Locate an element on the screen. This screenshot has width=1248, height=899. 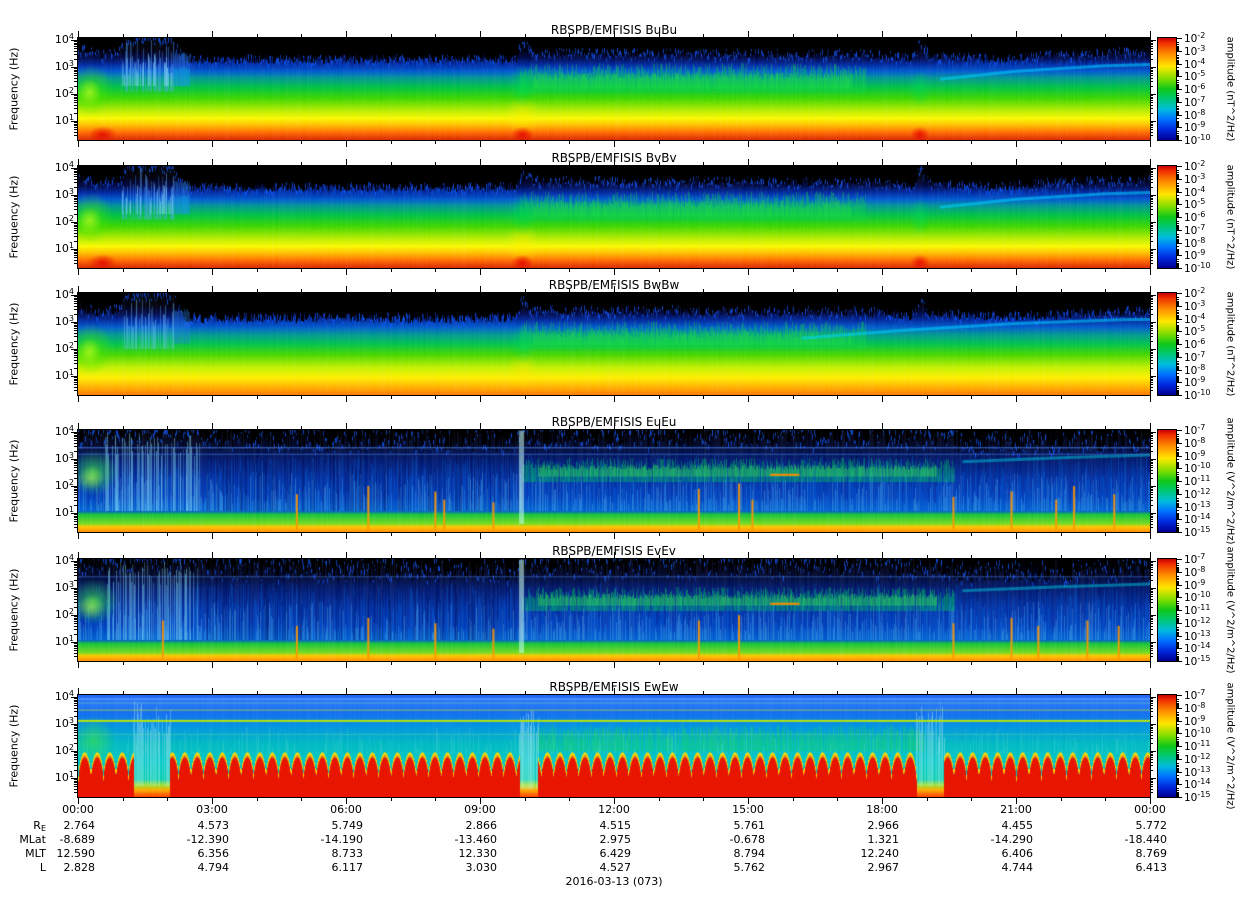
ephemeris-value: 5.749 is located at coordinates (347, 825).